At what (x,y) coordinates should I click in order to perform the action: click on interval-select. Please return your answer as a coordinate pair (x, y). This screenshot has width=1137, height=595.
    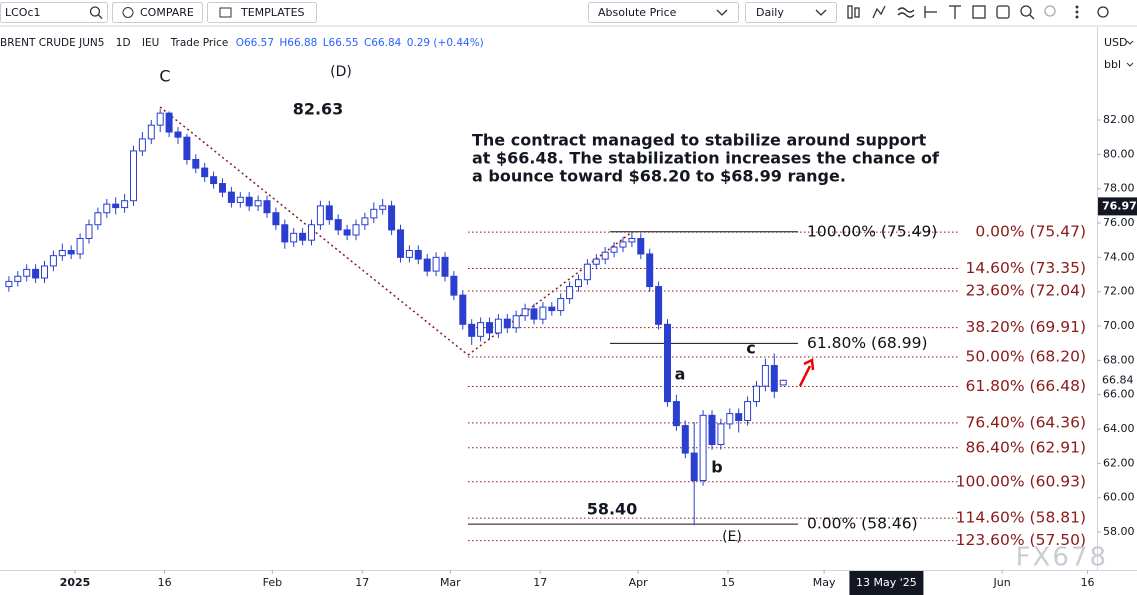
    Looking at the image, I should click on (791, 12).